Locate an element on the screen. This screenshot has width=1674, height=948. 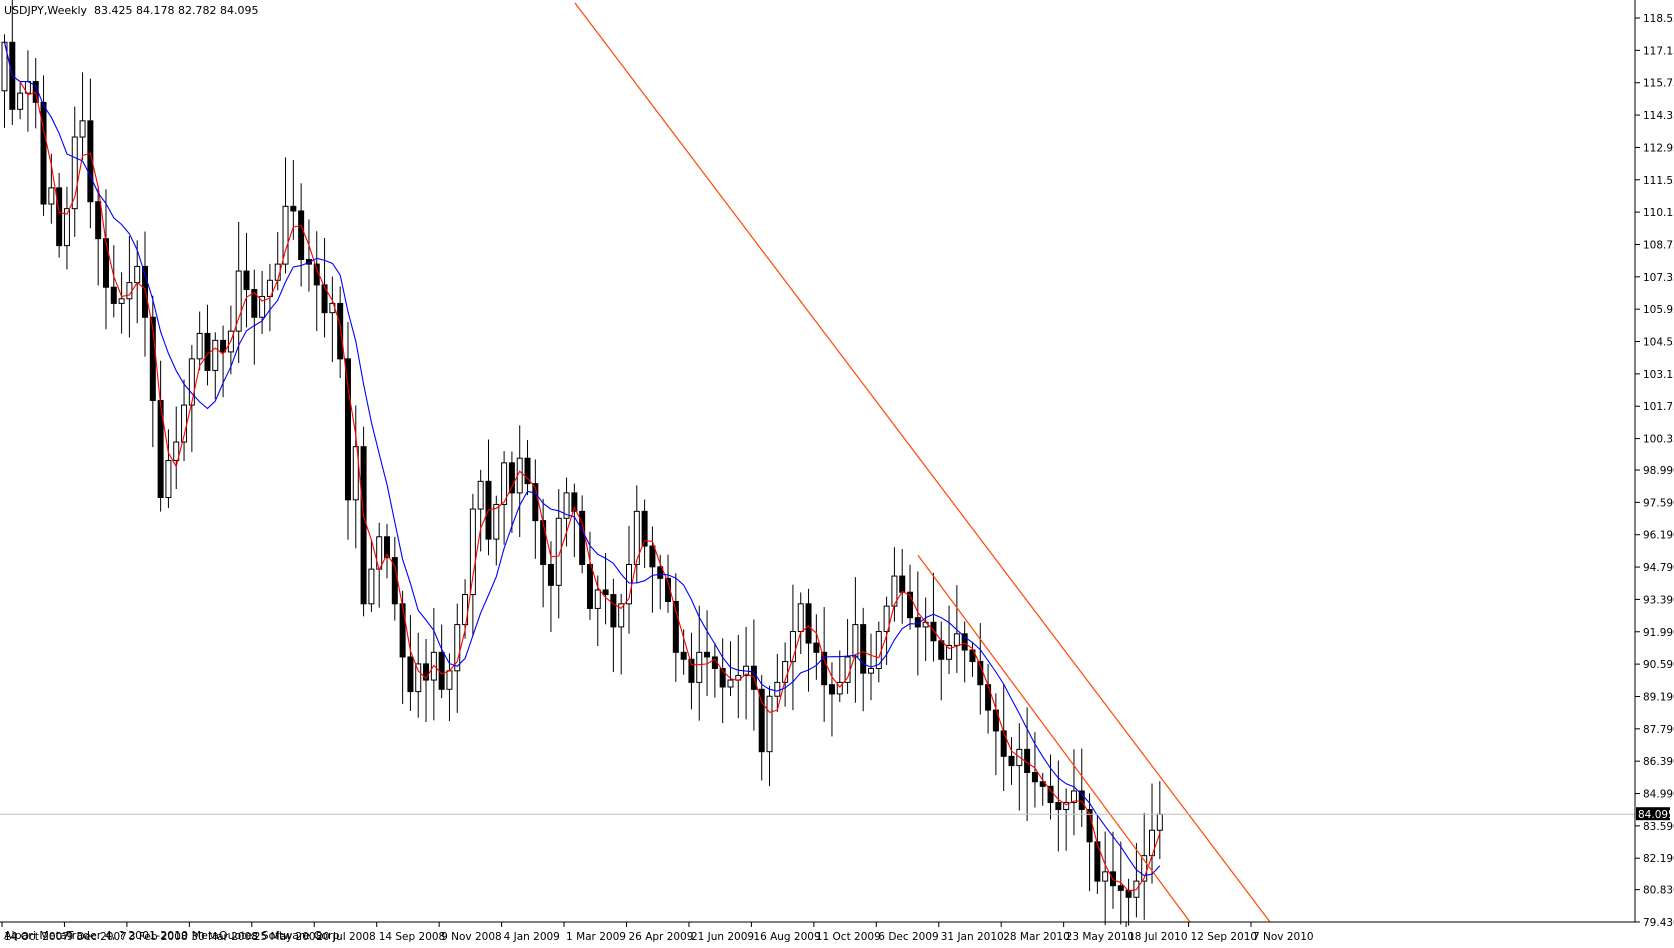
y-tick-label: 93.390 is located at coordinates (1658, 600).